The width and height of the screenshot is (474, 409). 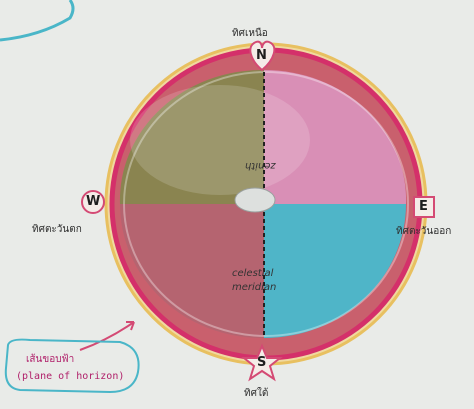 What do you see at coordinates (191, 137) in the screenshot?
I see `quadrant-nw` at bounding box center [191, 137].